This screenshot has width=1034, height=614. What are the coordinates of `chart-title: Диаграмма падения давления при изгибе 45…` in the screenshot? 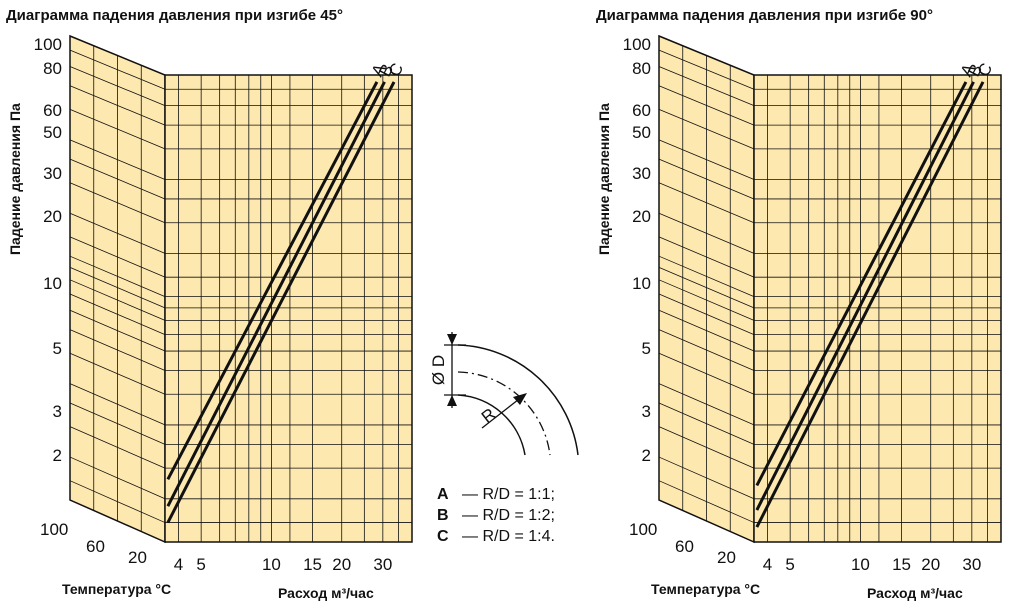 It's located at (174, 15).